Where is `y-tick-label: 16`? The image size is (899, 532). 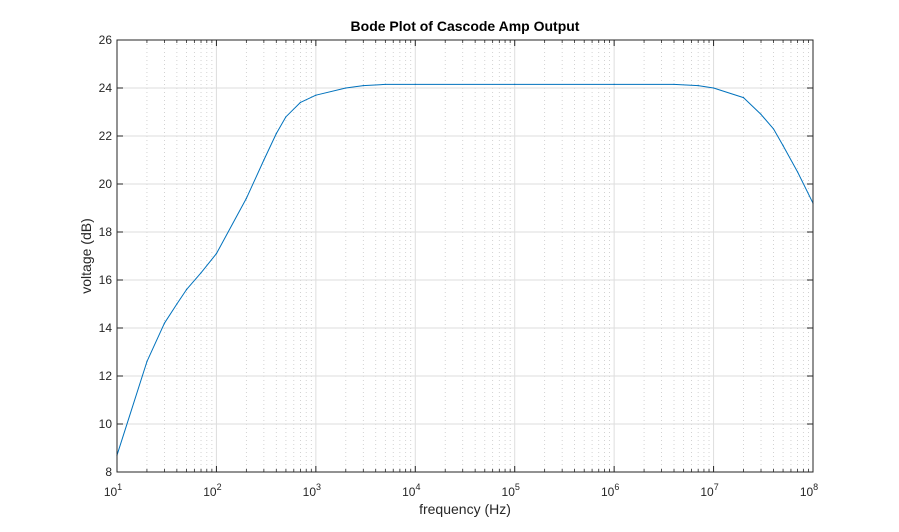 y-tick-label: 16 is located at coordinates (106, 280).